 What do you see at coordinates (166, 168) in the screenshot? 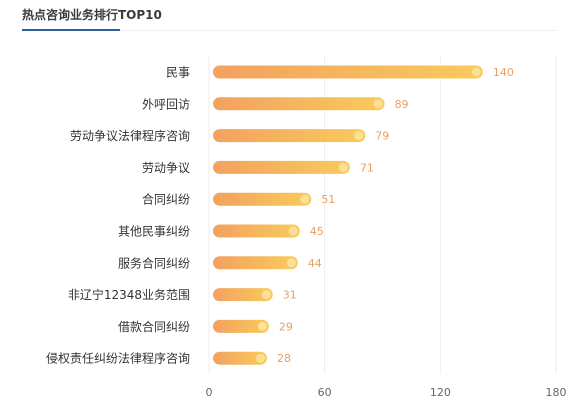
I see `category-label: 劳动争议` at bounding box center [166, 168].